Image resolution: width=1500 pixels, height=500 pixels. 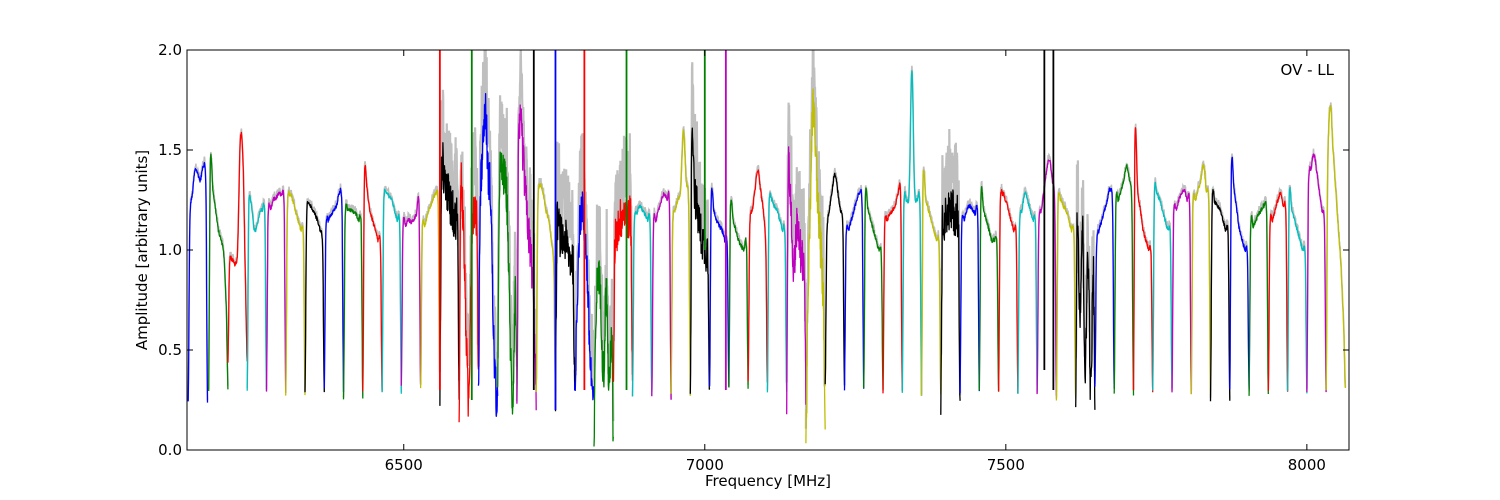 I want to click on chart-annotation: OV - LL, so click(x=1308, y=70).